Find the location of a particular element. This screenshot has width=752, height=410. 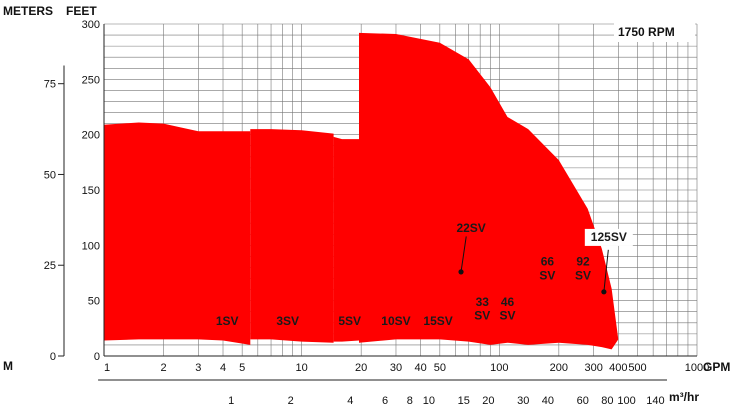

model-label: 1SV is located at coordinates (227, 321).